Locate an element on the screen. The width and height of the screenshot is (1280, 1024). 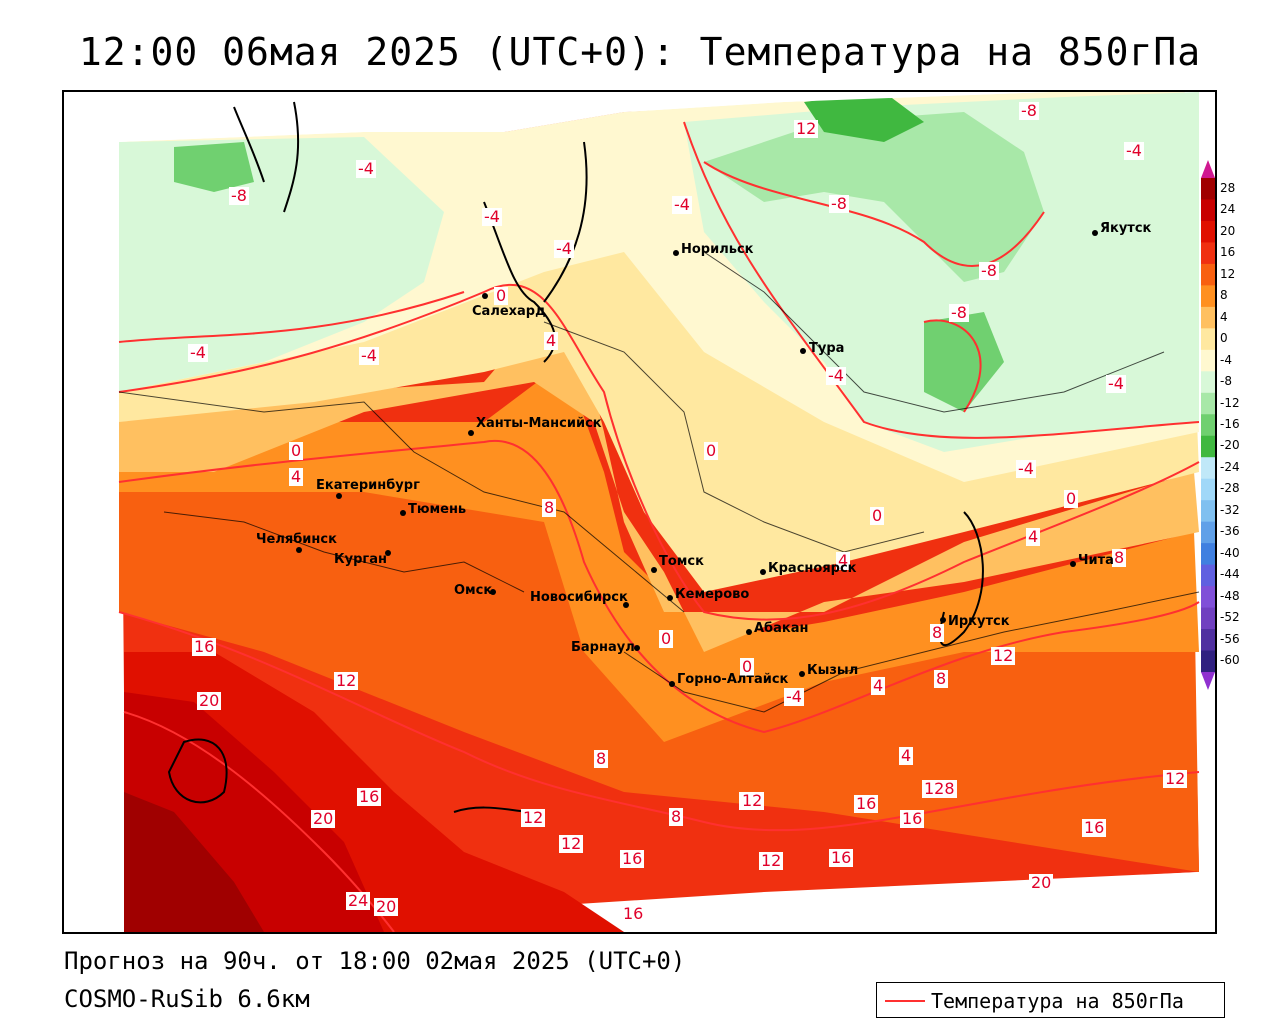
city-label: Тюмень is located at coordinates (437, 509).